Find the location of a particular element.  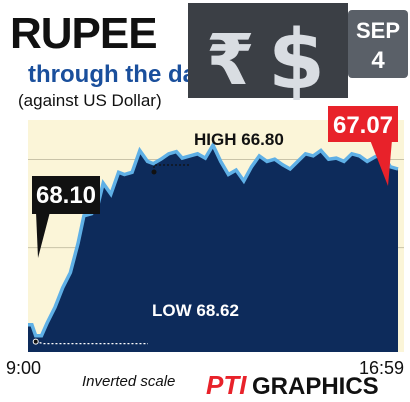

open-callout-pointer is located at coordinates (43, 235).